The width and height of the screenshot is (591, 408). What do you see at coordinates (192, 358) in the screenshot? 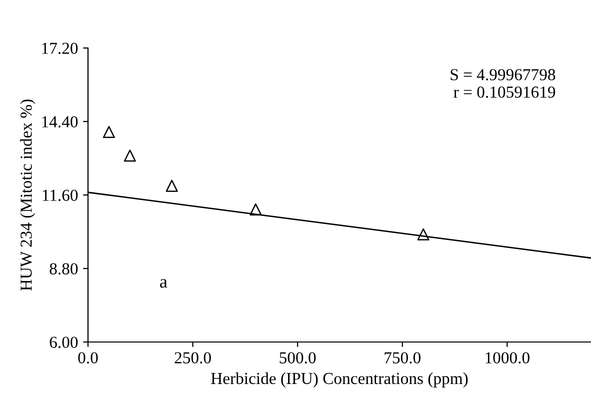
I see `x-tick-label: 250.0` at bounding box center [192, 358].